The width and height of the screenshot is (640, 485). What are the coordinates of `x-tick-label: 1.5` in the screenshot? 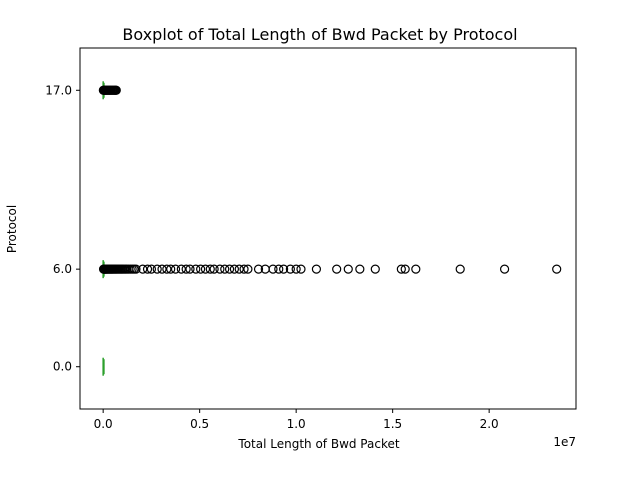 It's located at (392, 424).